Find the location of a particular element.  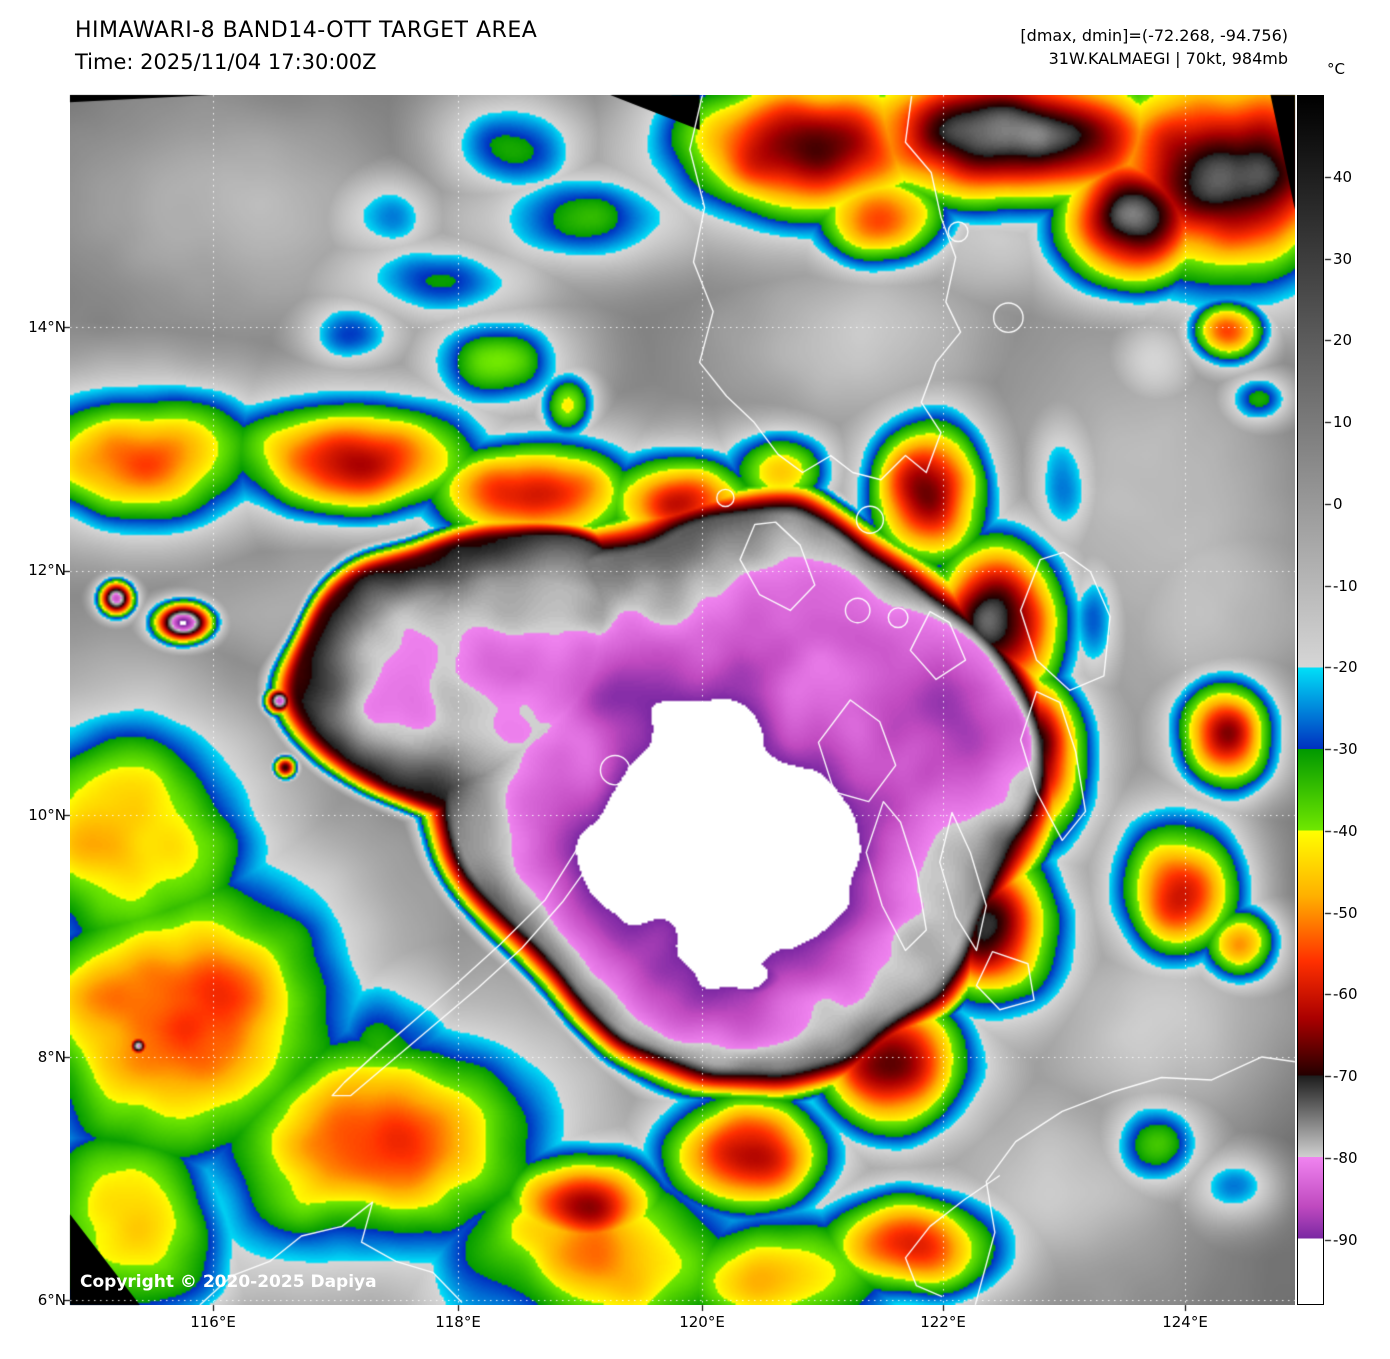

colorbar-tick-40: 40 is located at coordinates (1343, 177).